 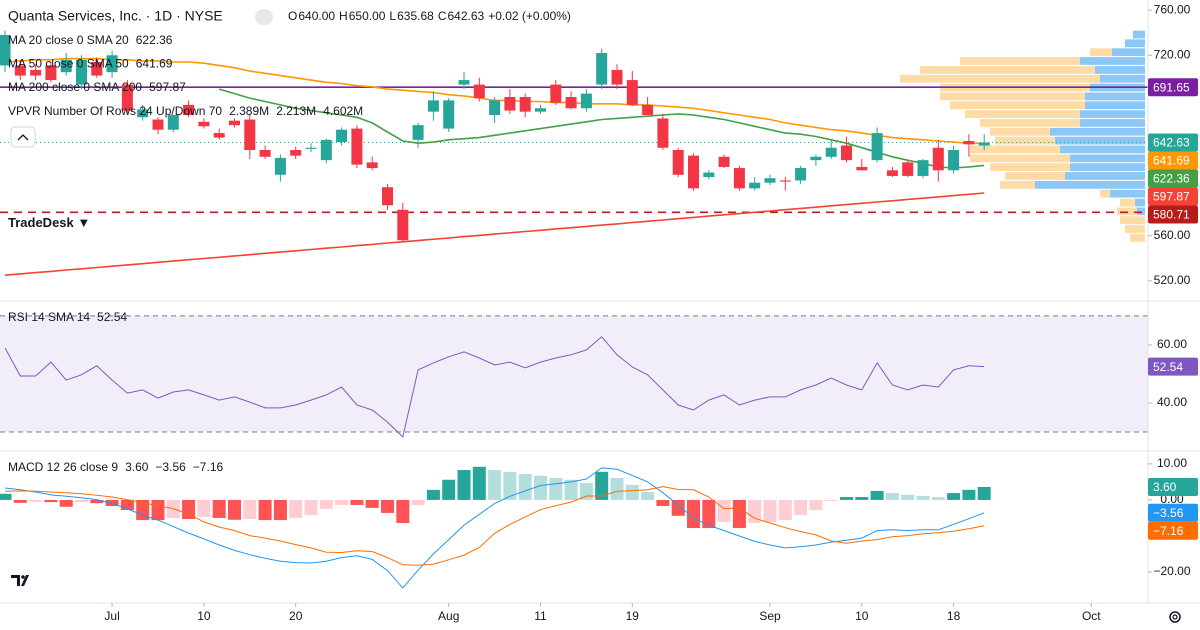 I want to click on ohlc-letter: C, so click(x=442, y=16).